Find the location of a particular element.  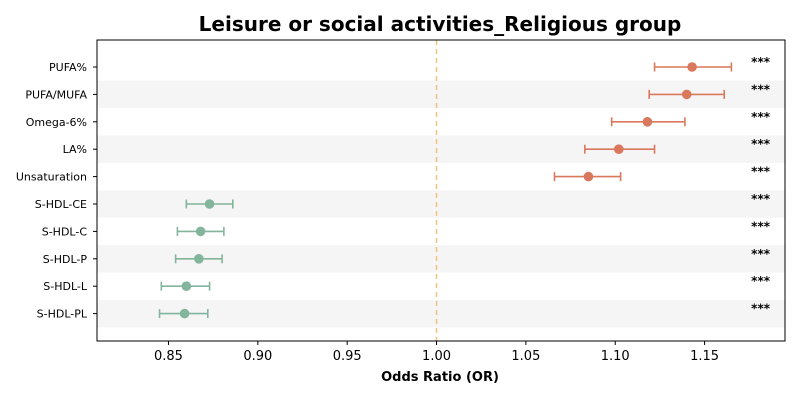

y-tick-label: S-HDL-L is located at coordinates (65, 286).